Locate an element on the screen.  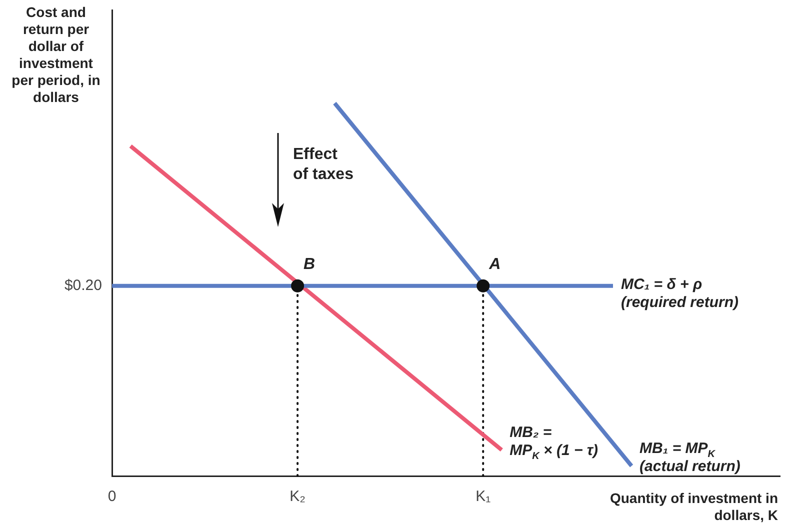
y-axis-title: Cost and return per dollar of investment per period, in dollars is located at coordinates (56, 55).